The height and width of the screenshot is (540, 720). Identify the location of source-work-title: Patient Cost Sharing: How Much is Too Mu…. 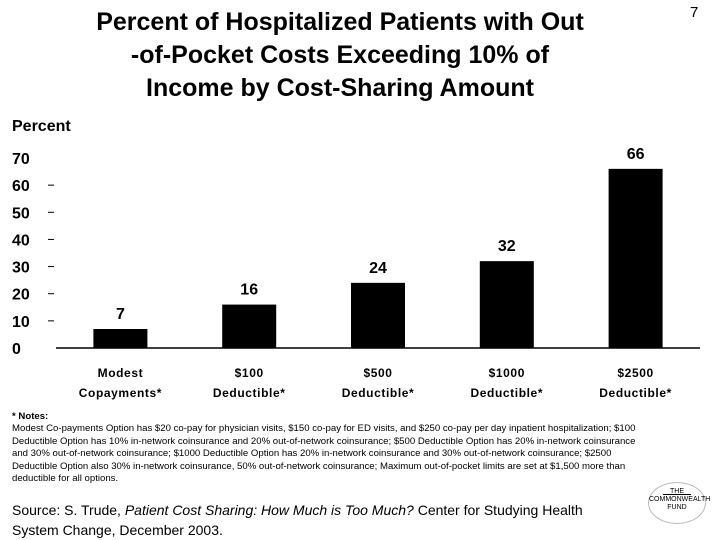
(269, 510).